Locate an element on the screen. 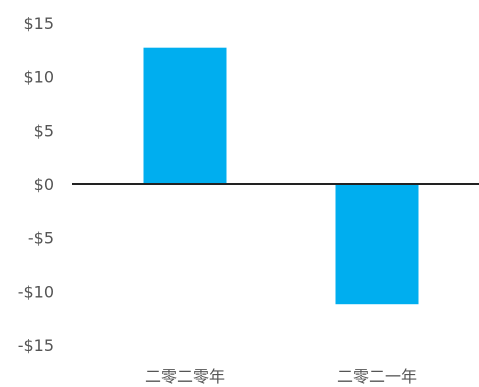 This screenshot has height=387, width=479. y-tick-label: $10 is located at coordinates (38, 77).